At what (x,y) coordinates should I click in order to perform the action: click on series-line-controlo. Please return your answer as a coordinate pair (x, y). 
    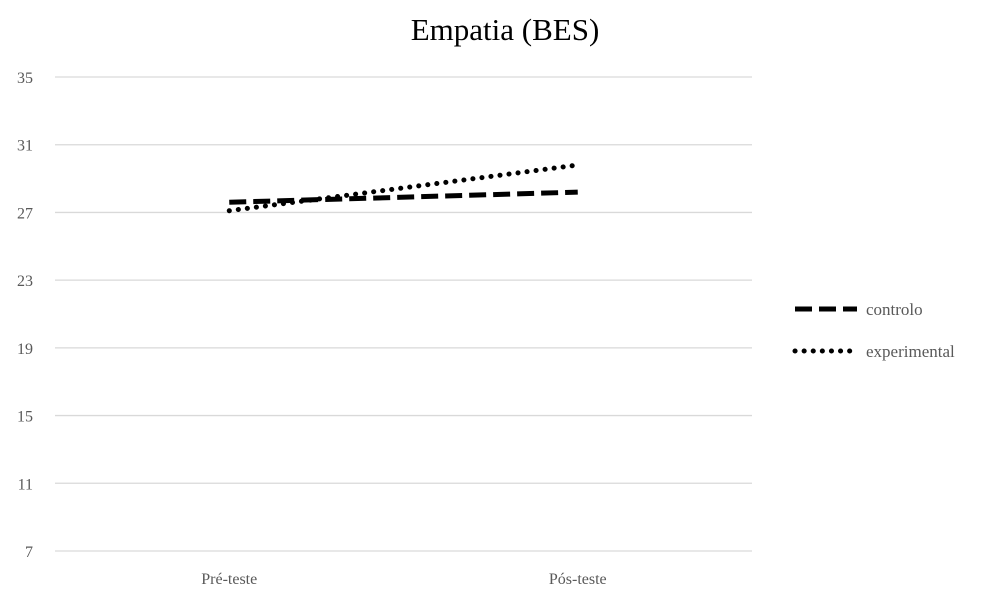
    Looking at the image, I should click on (403, 197).